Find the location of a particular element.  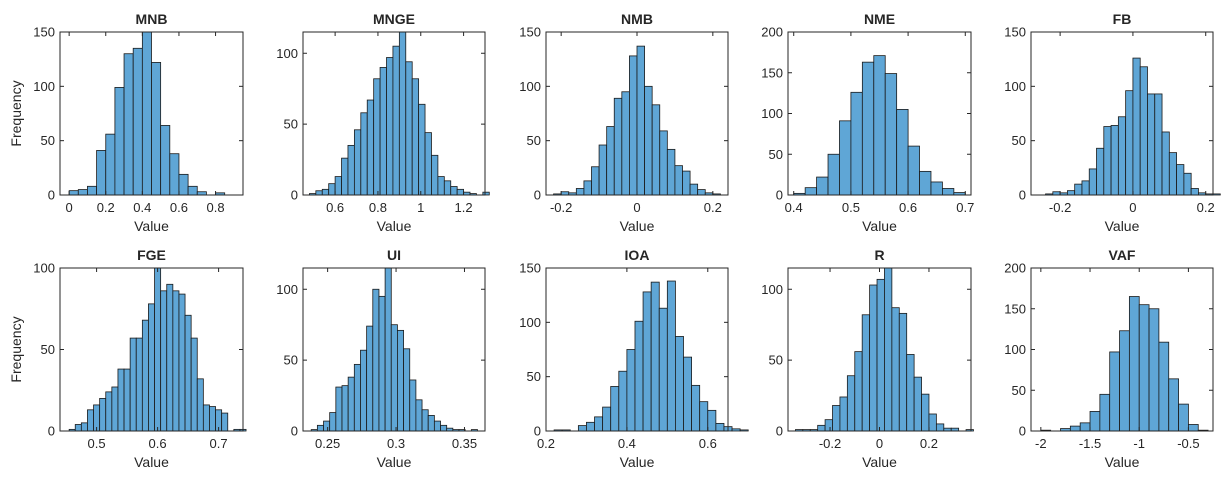

x-axis-label-ui: Value is located at coordinates (394, 462).